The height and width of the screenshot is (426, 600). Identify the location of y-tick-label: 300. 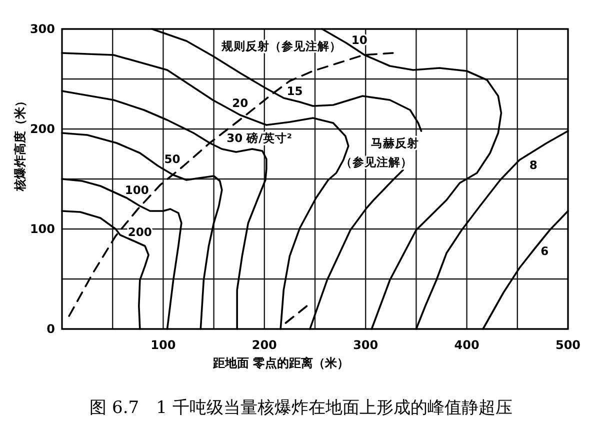
(42, 29).